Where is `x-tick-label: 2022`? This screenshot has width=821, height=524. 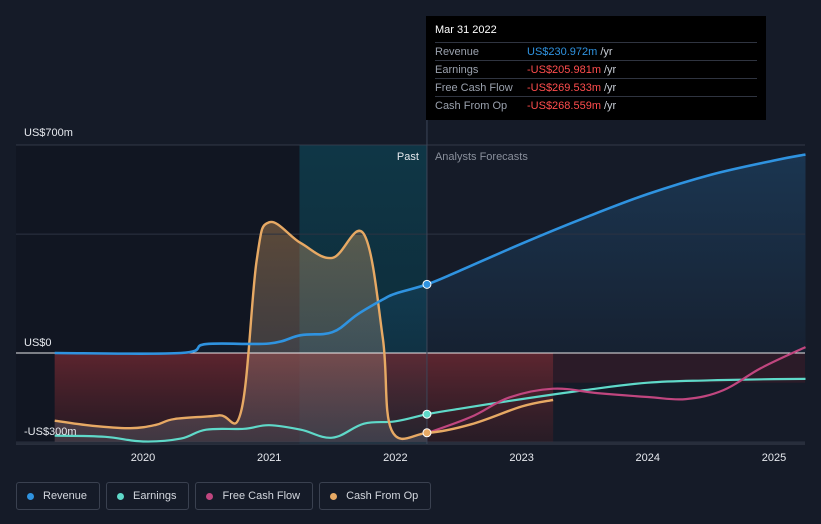 x-tick-label: 2022 is located at coordinates (395, 458).